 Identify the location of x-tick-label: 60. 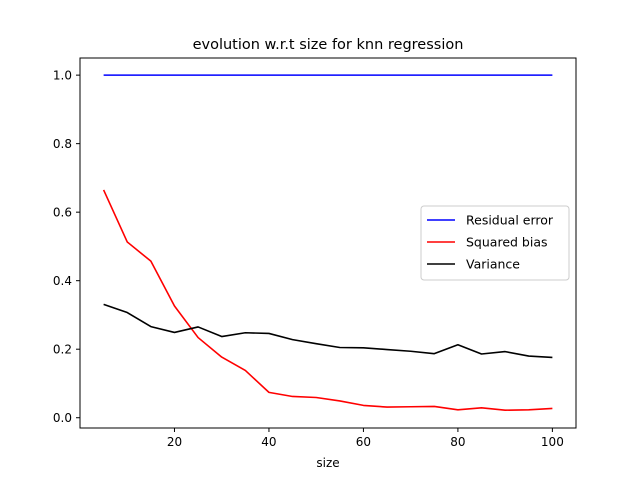
(363, 442).